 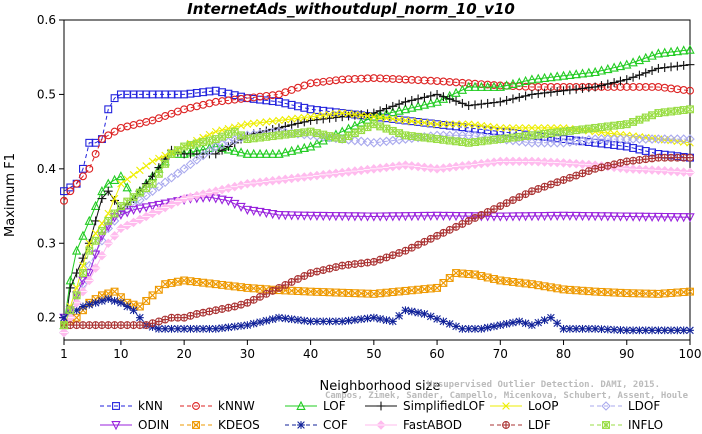 I want to click on point-ldof, so click(x=671, y=139).